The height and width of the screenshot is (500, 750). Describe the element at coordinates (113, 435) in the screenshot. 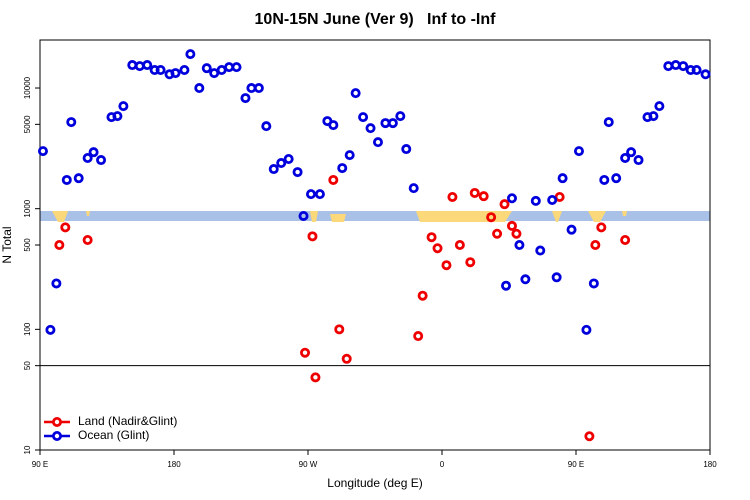

I see `legend-label: Ocean (Glint)` at that location.